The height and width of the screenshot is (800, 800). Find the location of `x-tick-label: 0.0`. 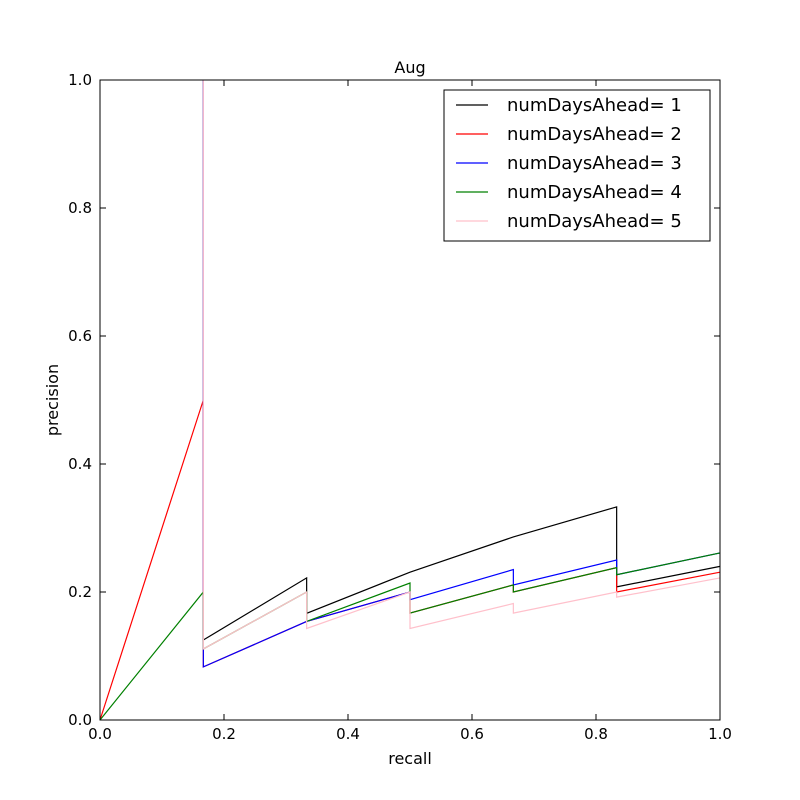

x-tick-label: 0.0 is located at coordinates (100, 734).